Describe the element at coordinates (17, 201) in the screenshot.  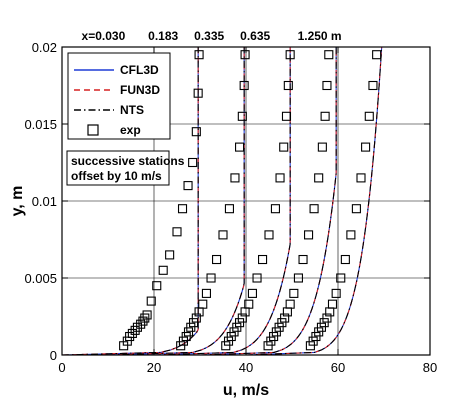
I see `y-axis-label: y, m` at that location.